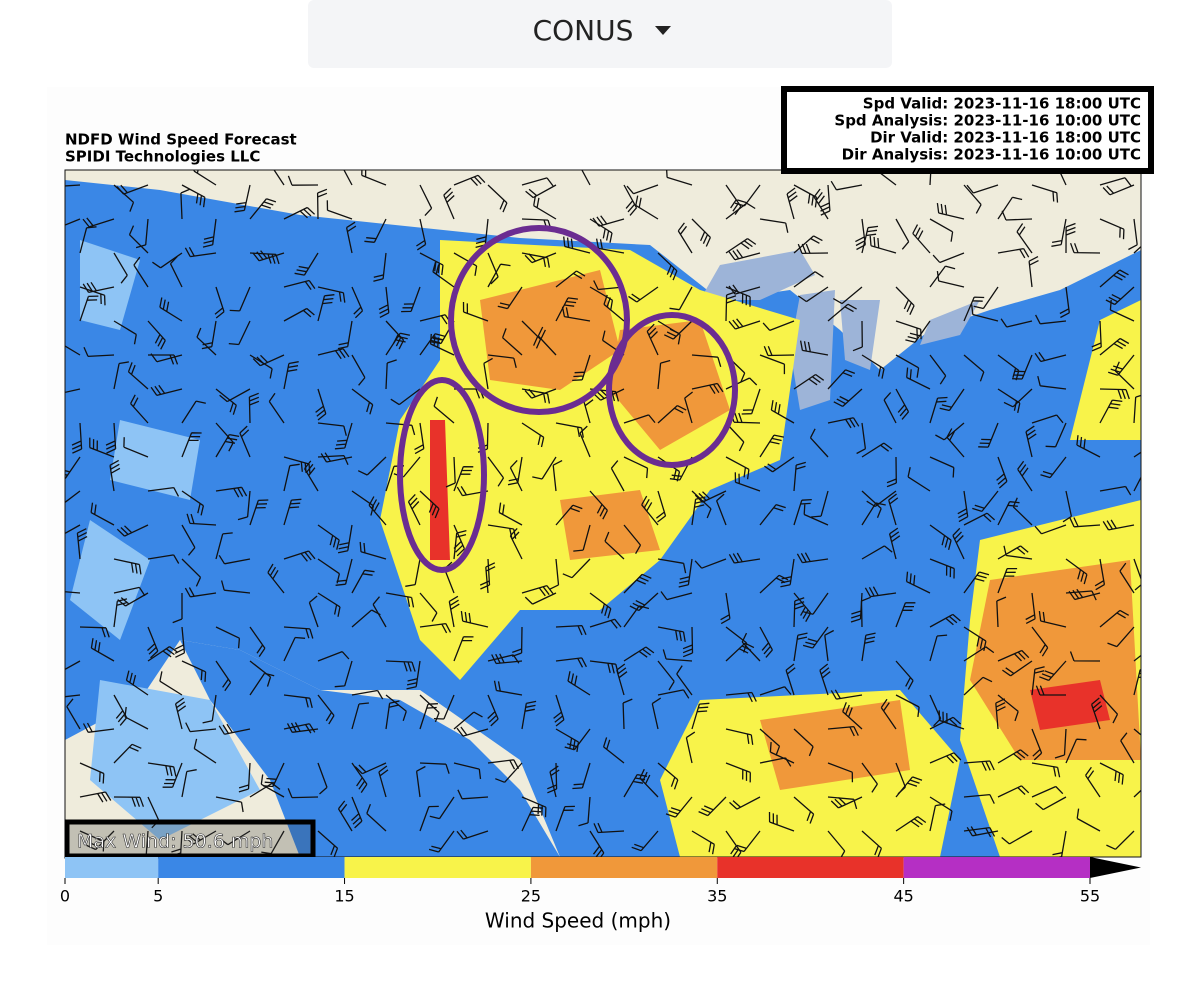 The image size is (1198, 998). Describe the element at coordinates (583, 30) in the screenshot. I see `dropdown-label: CONUS` at that location.